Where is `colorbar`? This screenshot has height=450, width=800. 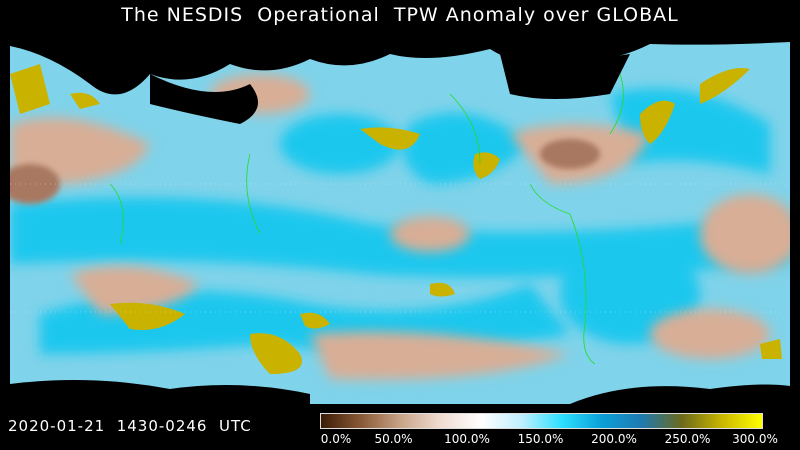 colorbar is located at coordinates (541, 421).